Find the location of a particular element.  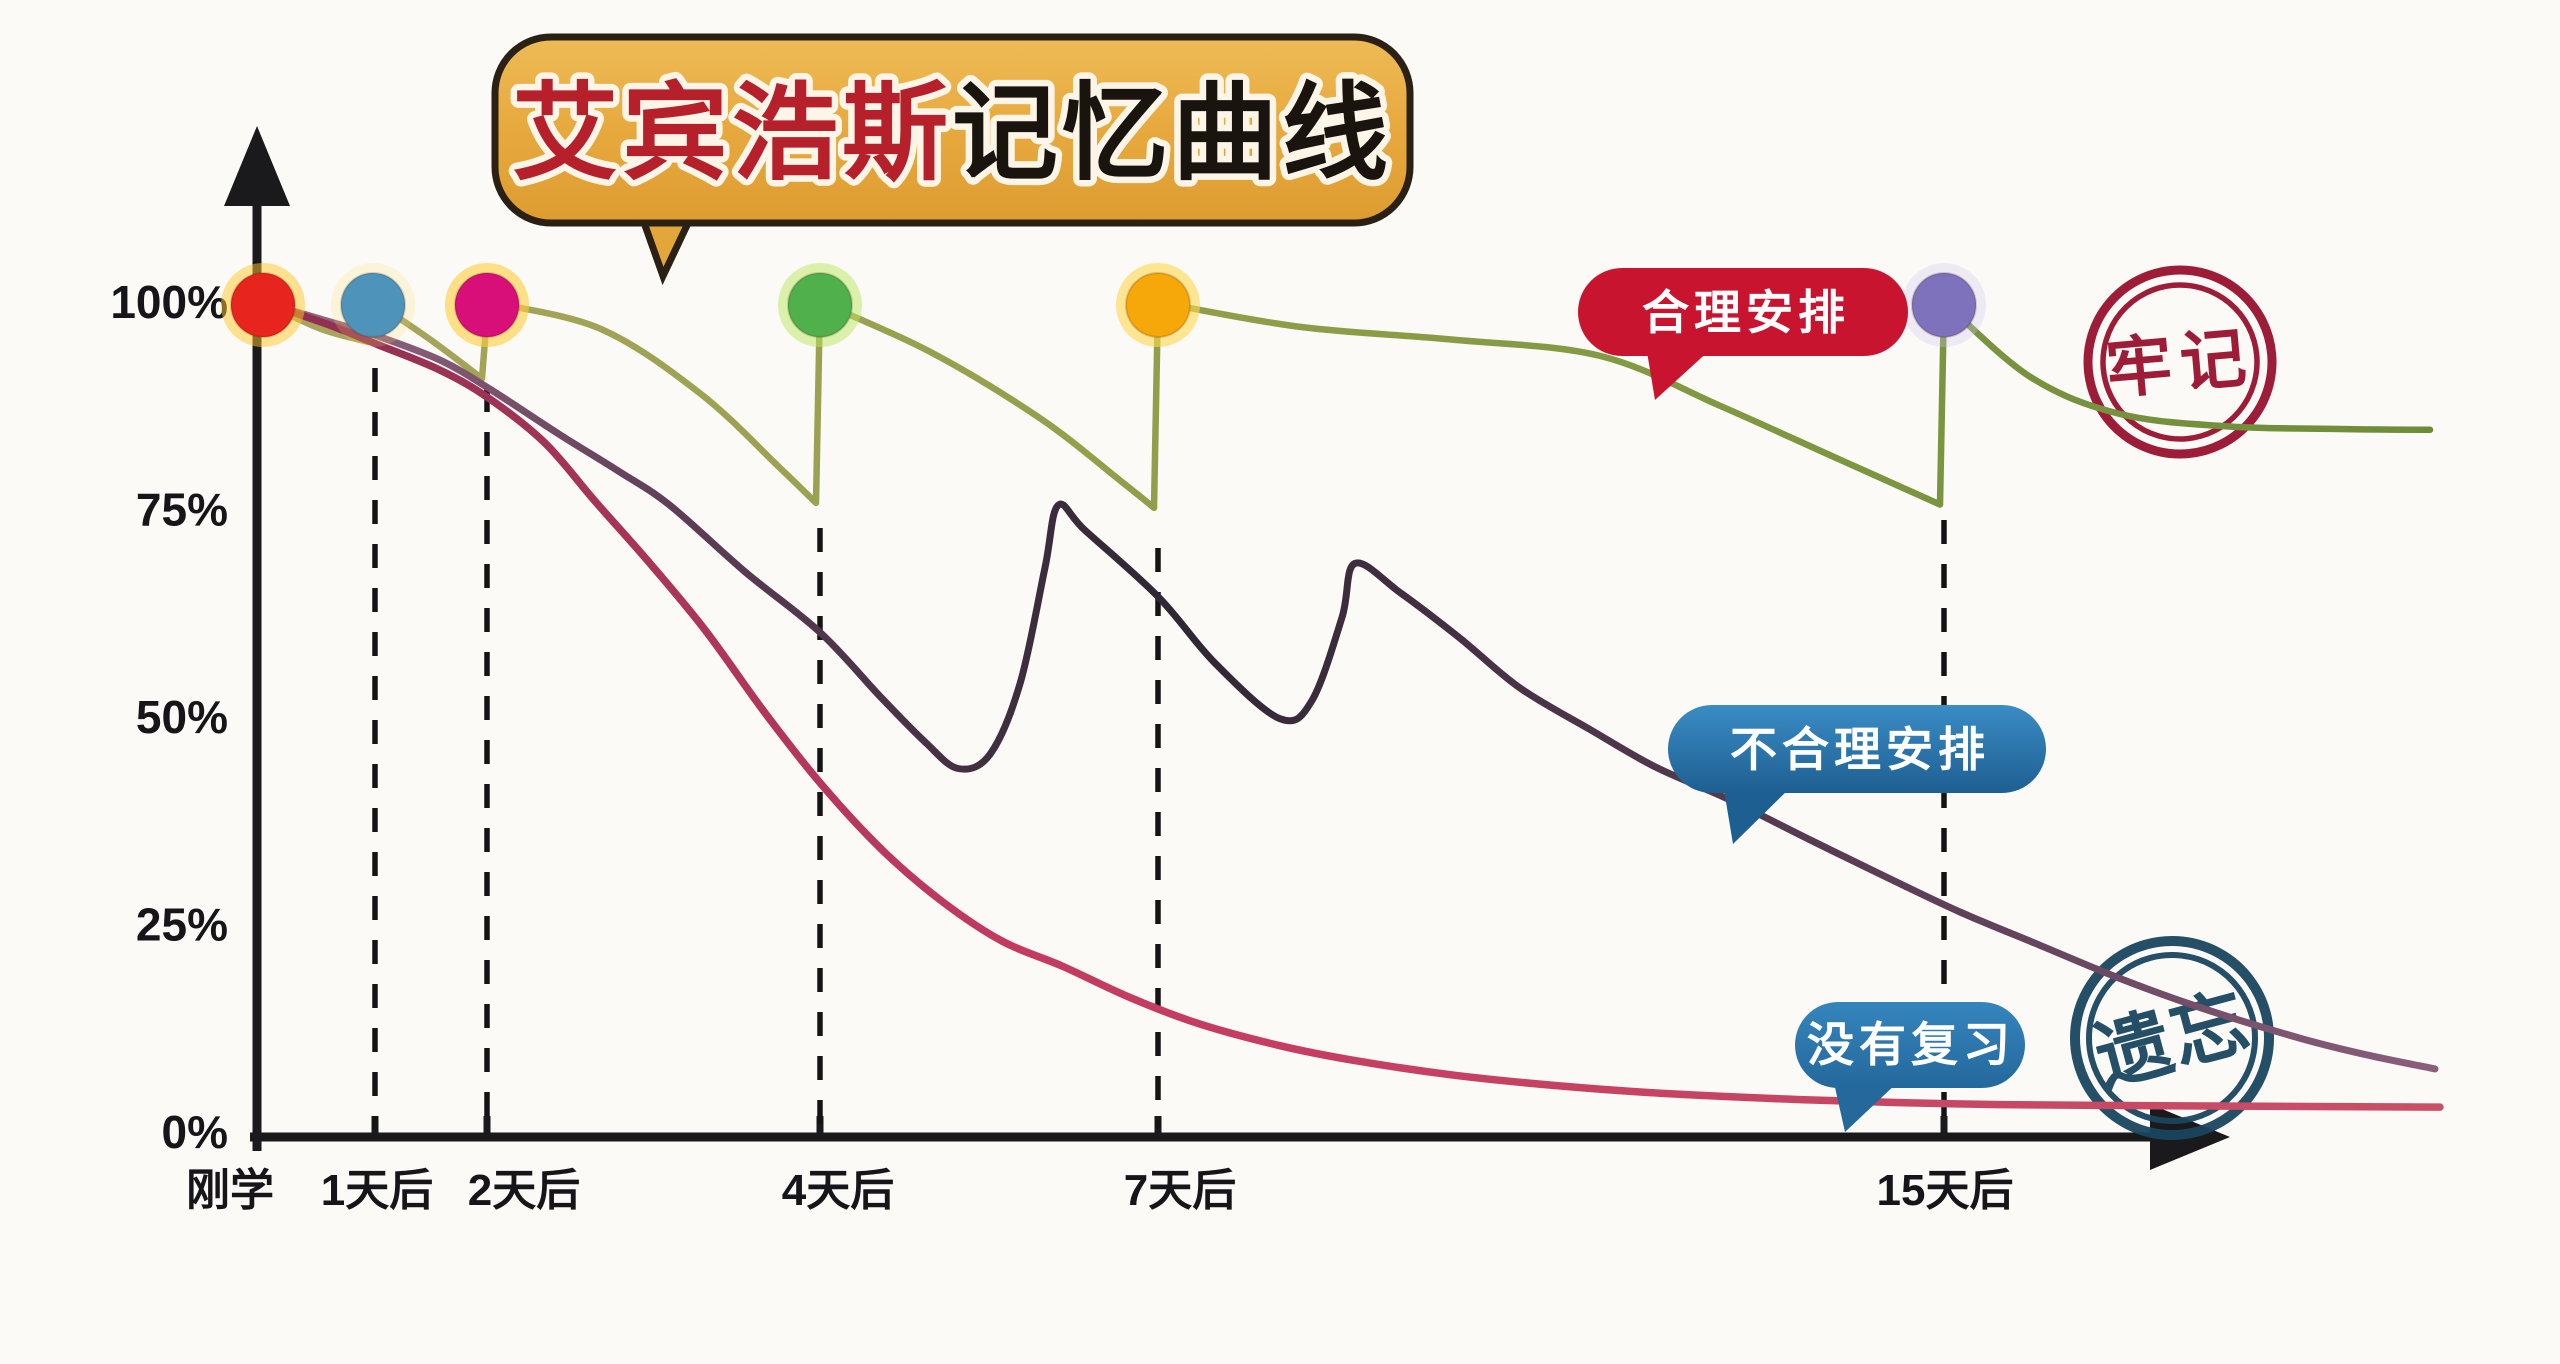

bad-plan-label: 不合理安排 is located at coordinates (1860, 749).